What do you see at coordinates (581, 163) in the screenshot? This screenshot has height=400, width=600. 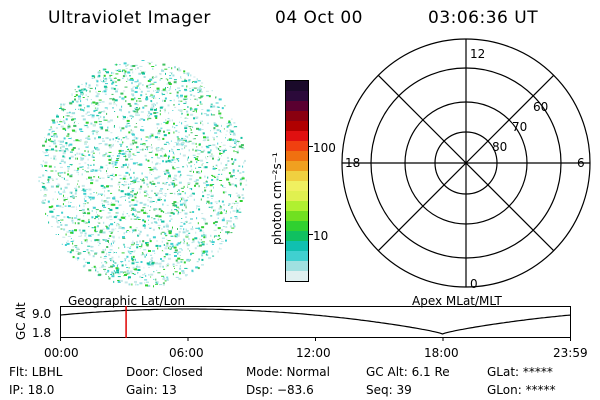 I see `mlt-label-6: 6` at bounding box center [581, 163].